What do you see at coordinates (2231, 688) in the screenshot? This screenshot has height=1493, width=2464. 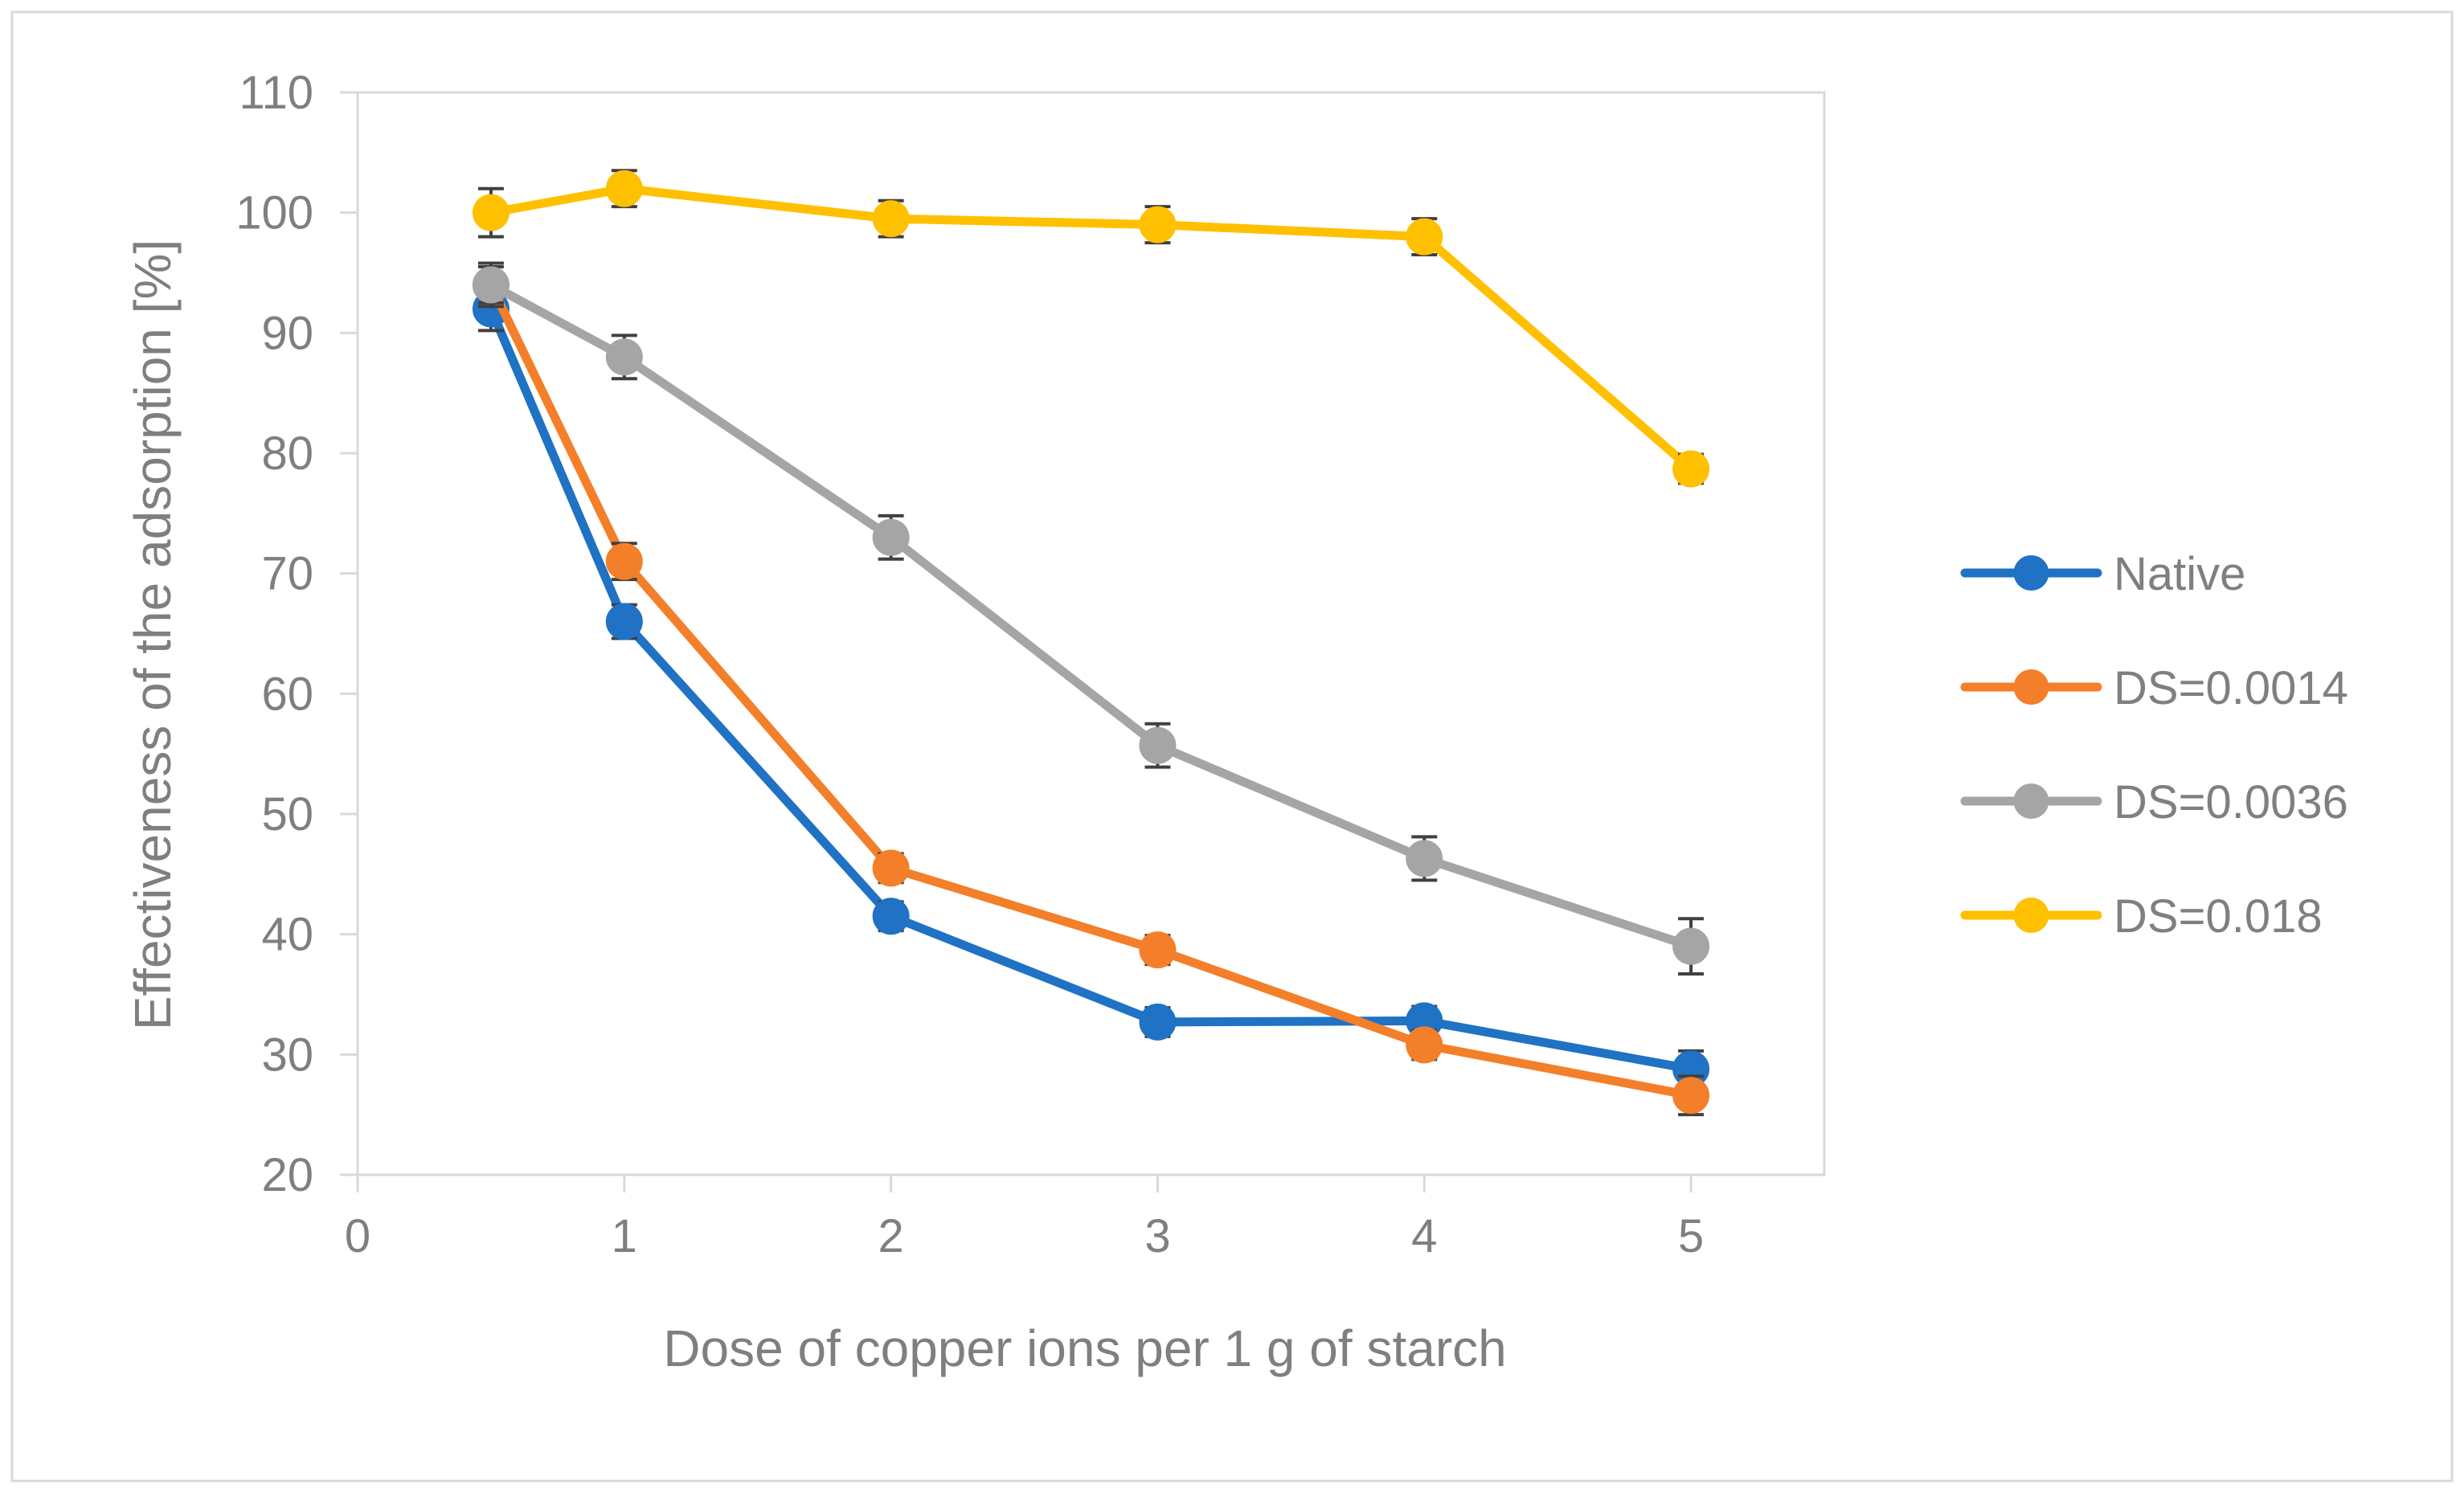 I see `legend-label: DS=0.0014` at bounding box center [2231, 688].